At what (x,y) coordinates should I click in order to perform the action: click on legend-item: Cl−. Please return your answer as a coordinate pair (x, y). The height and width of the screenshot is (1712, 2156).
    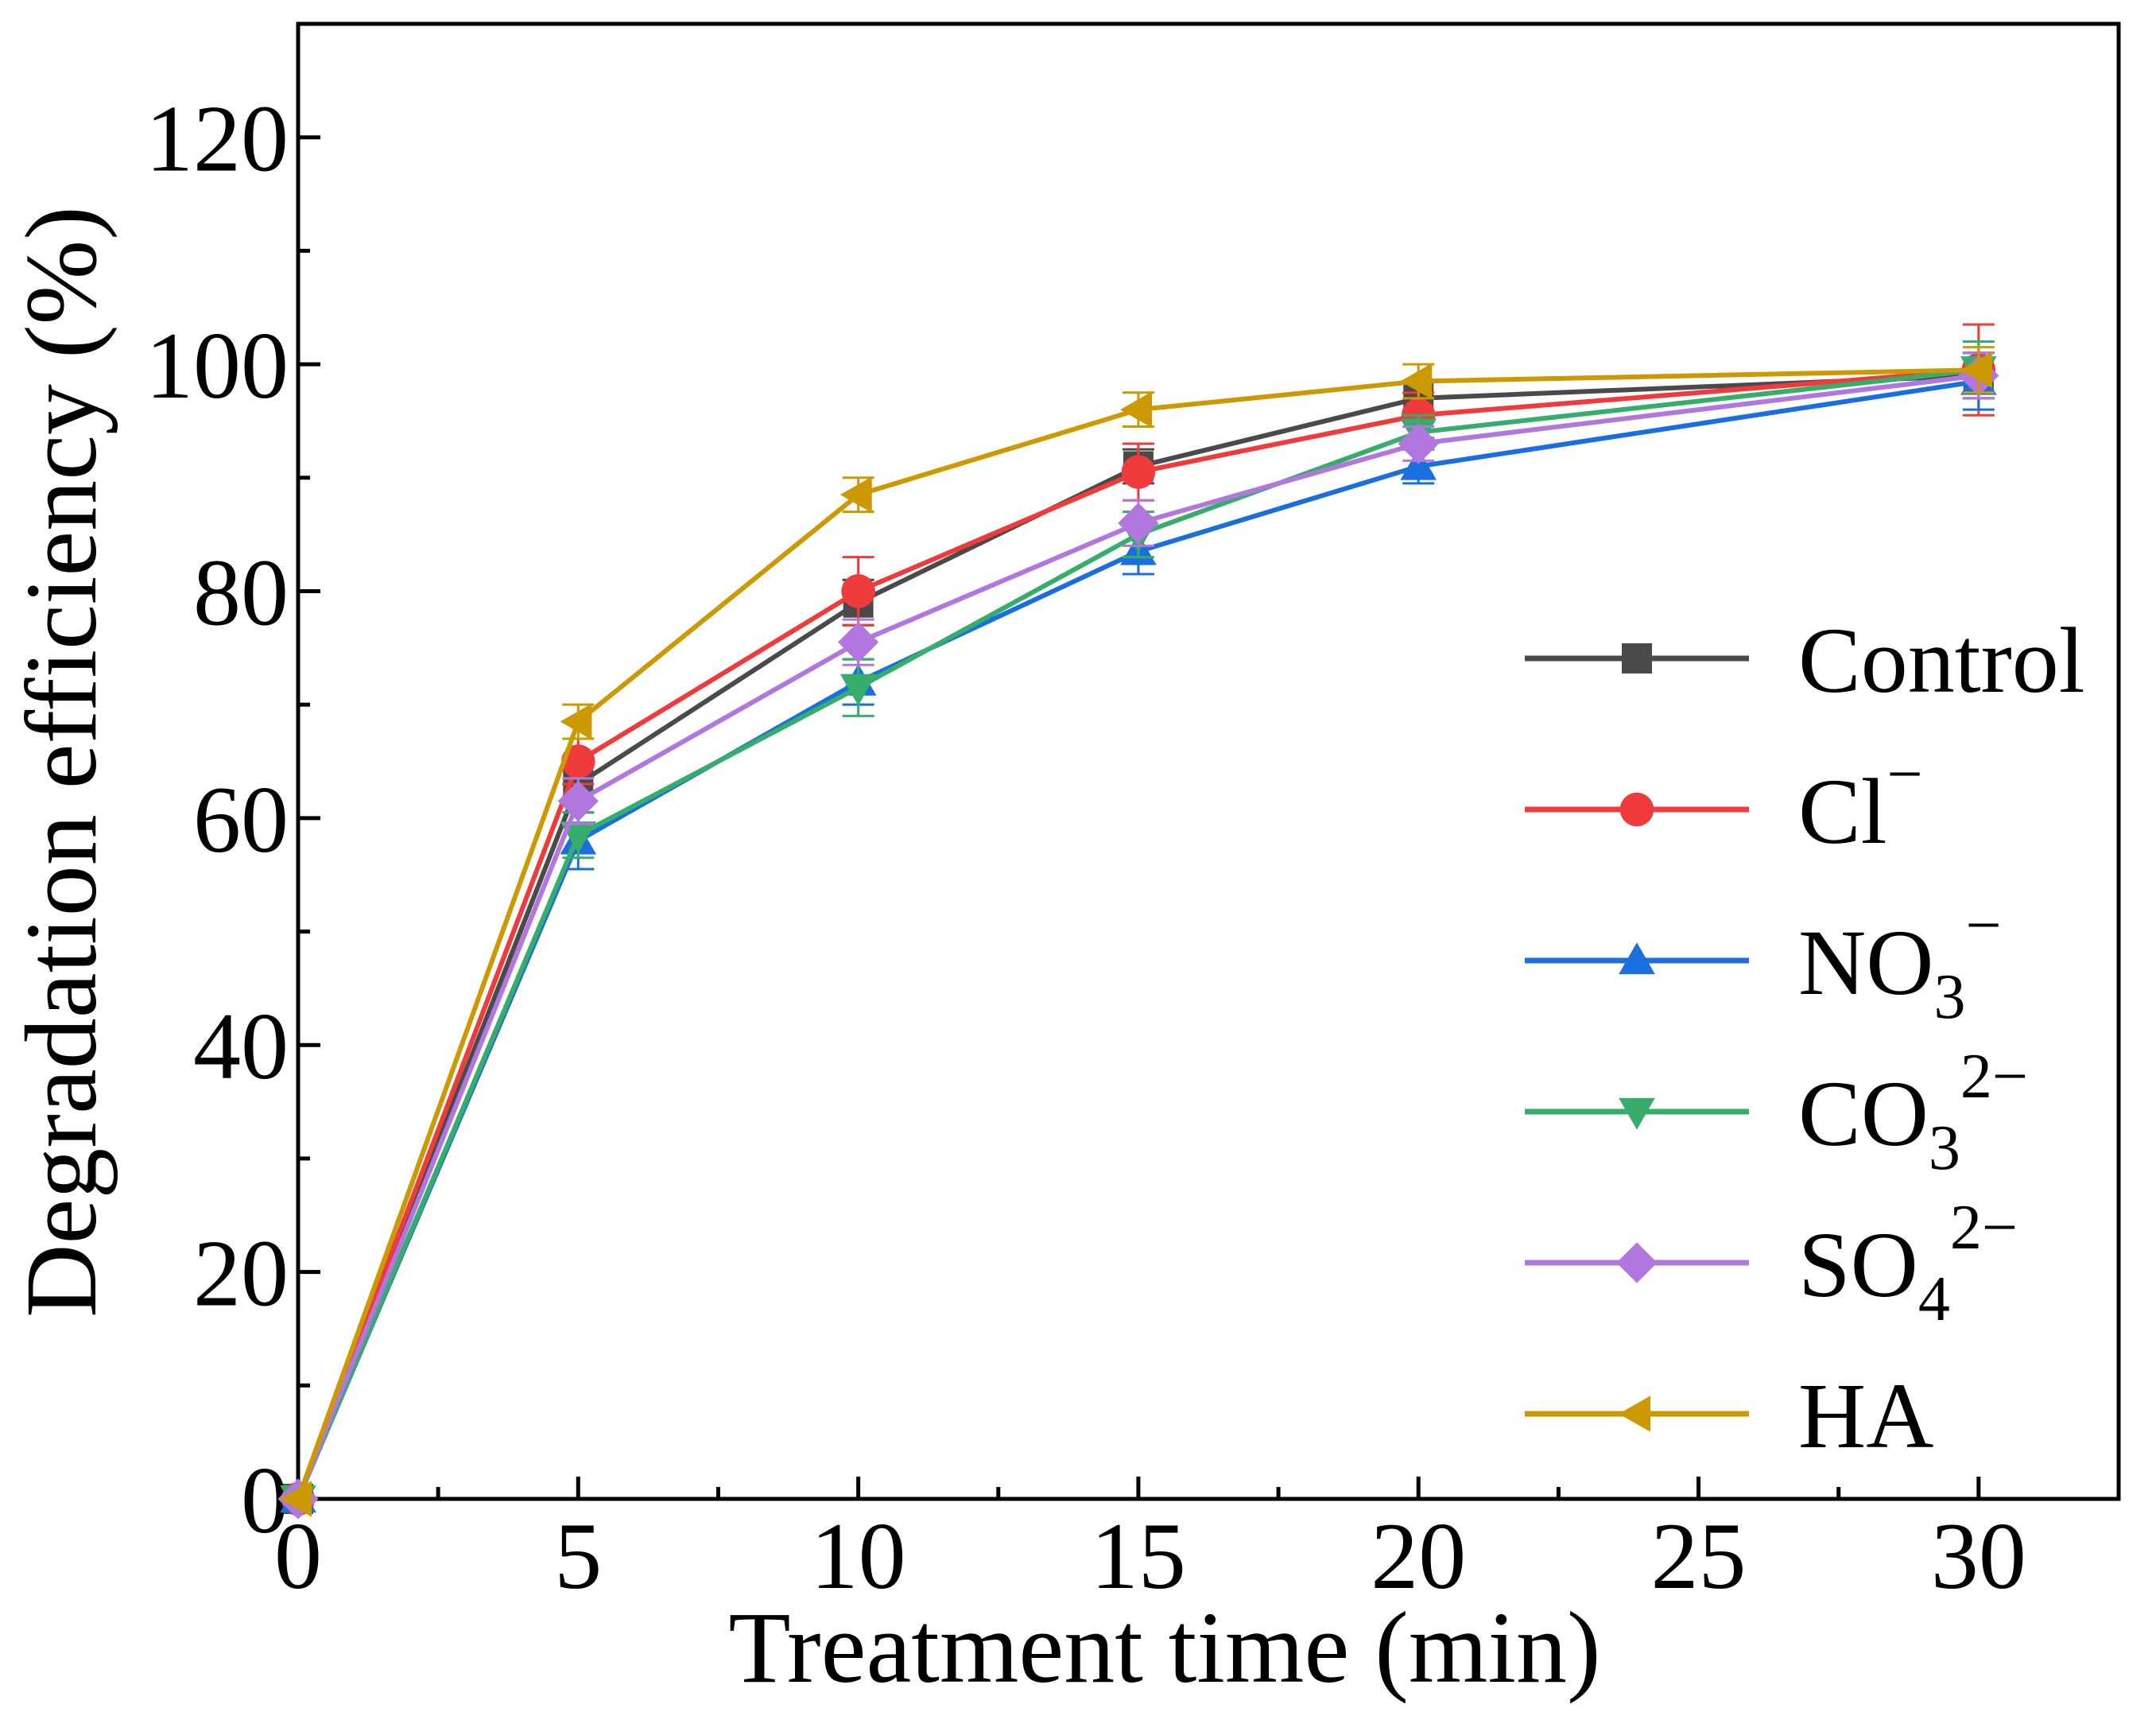
    Looking at the image, I should click on (1724, 802).